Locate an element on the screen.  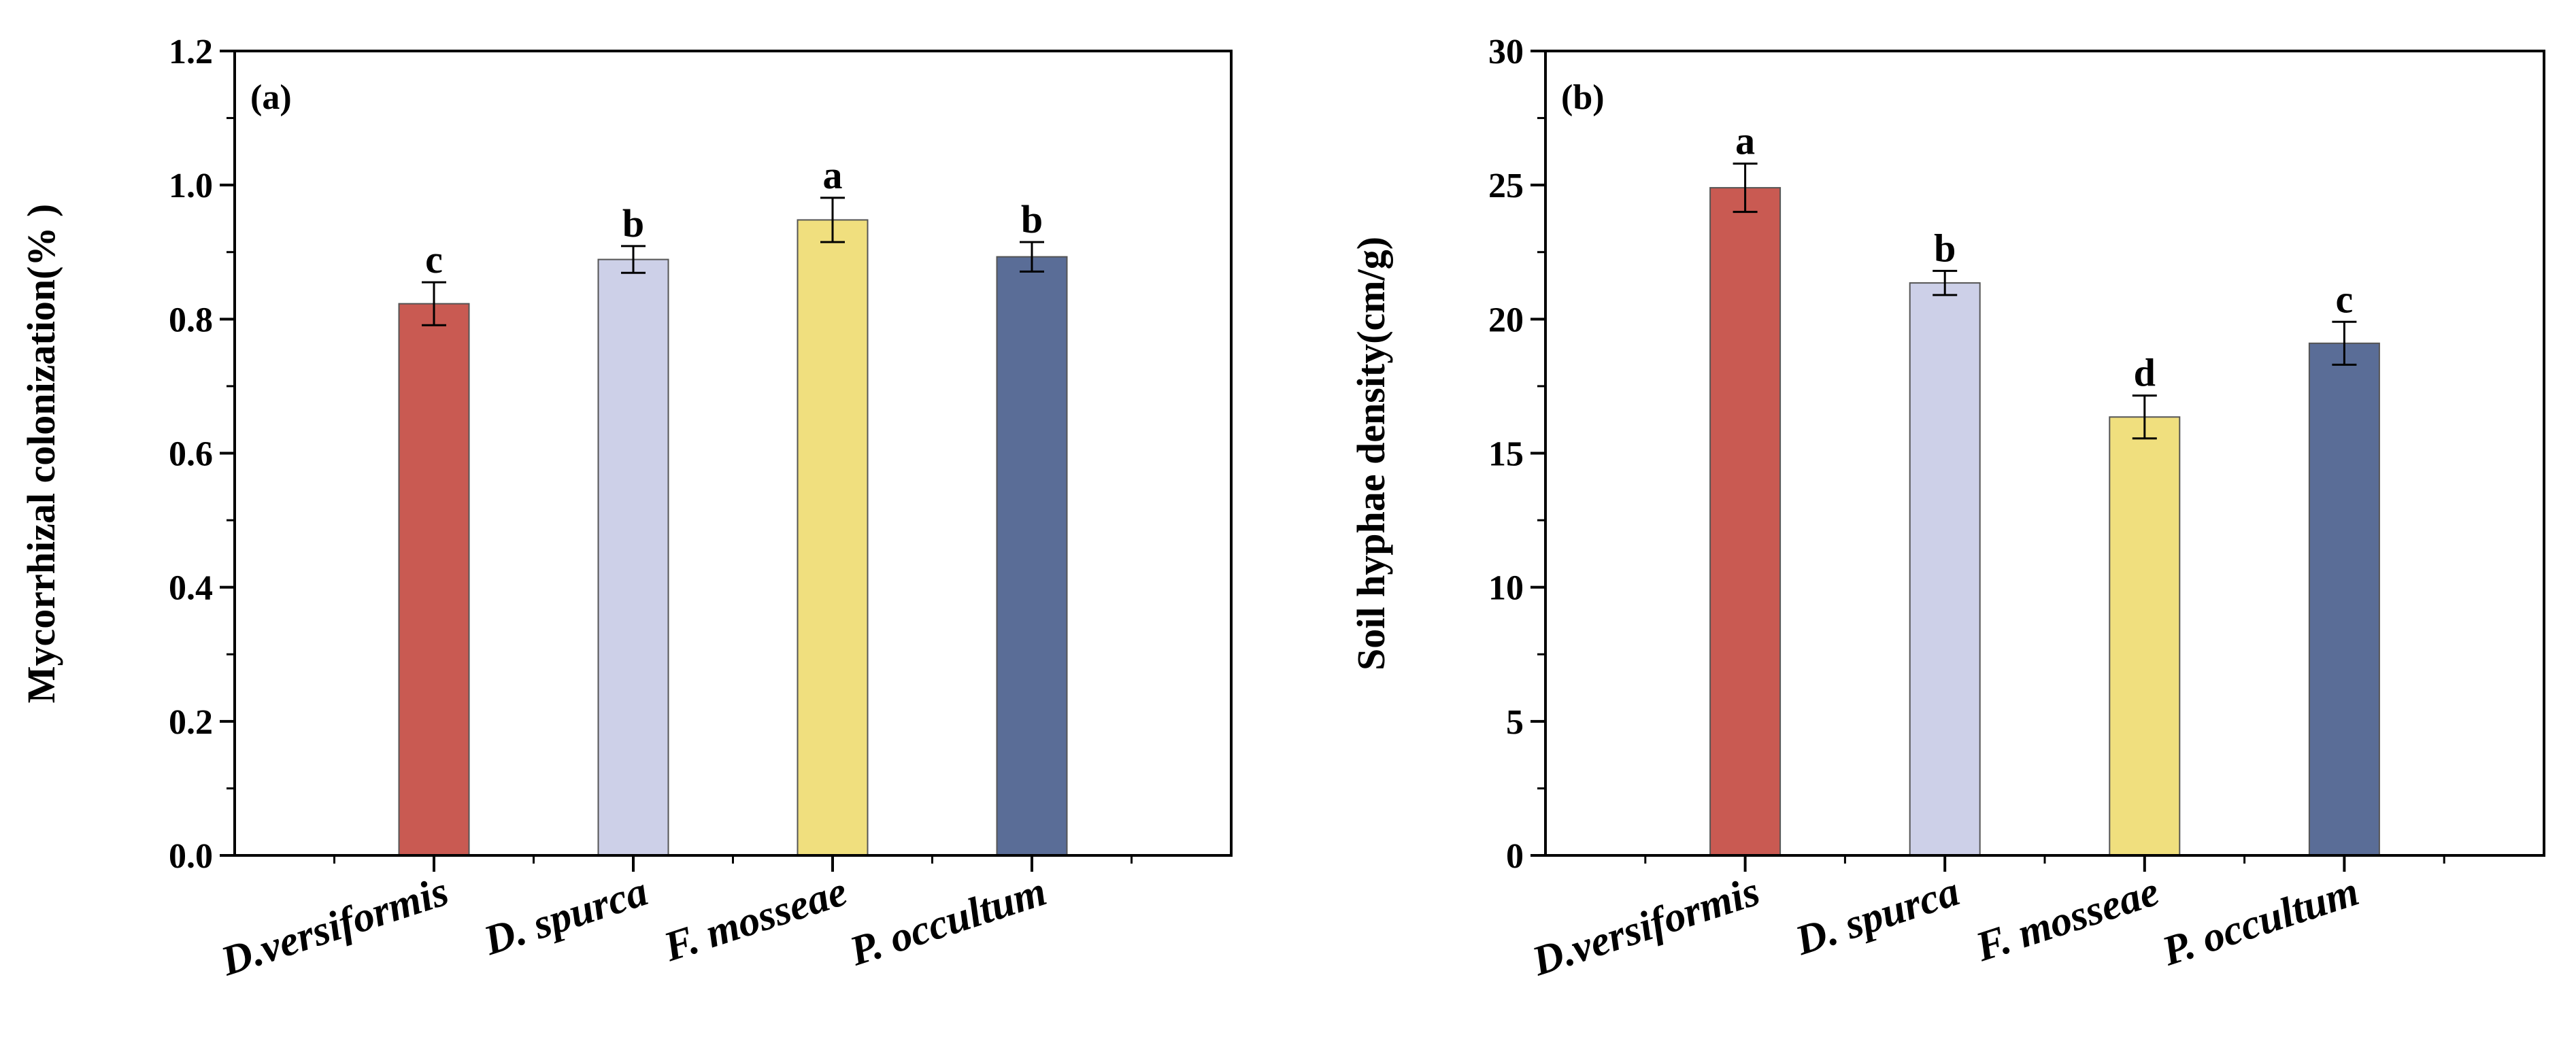
y-tick-label: 1.0 is located at coordinates (191, 186).